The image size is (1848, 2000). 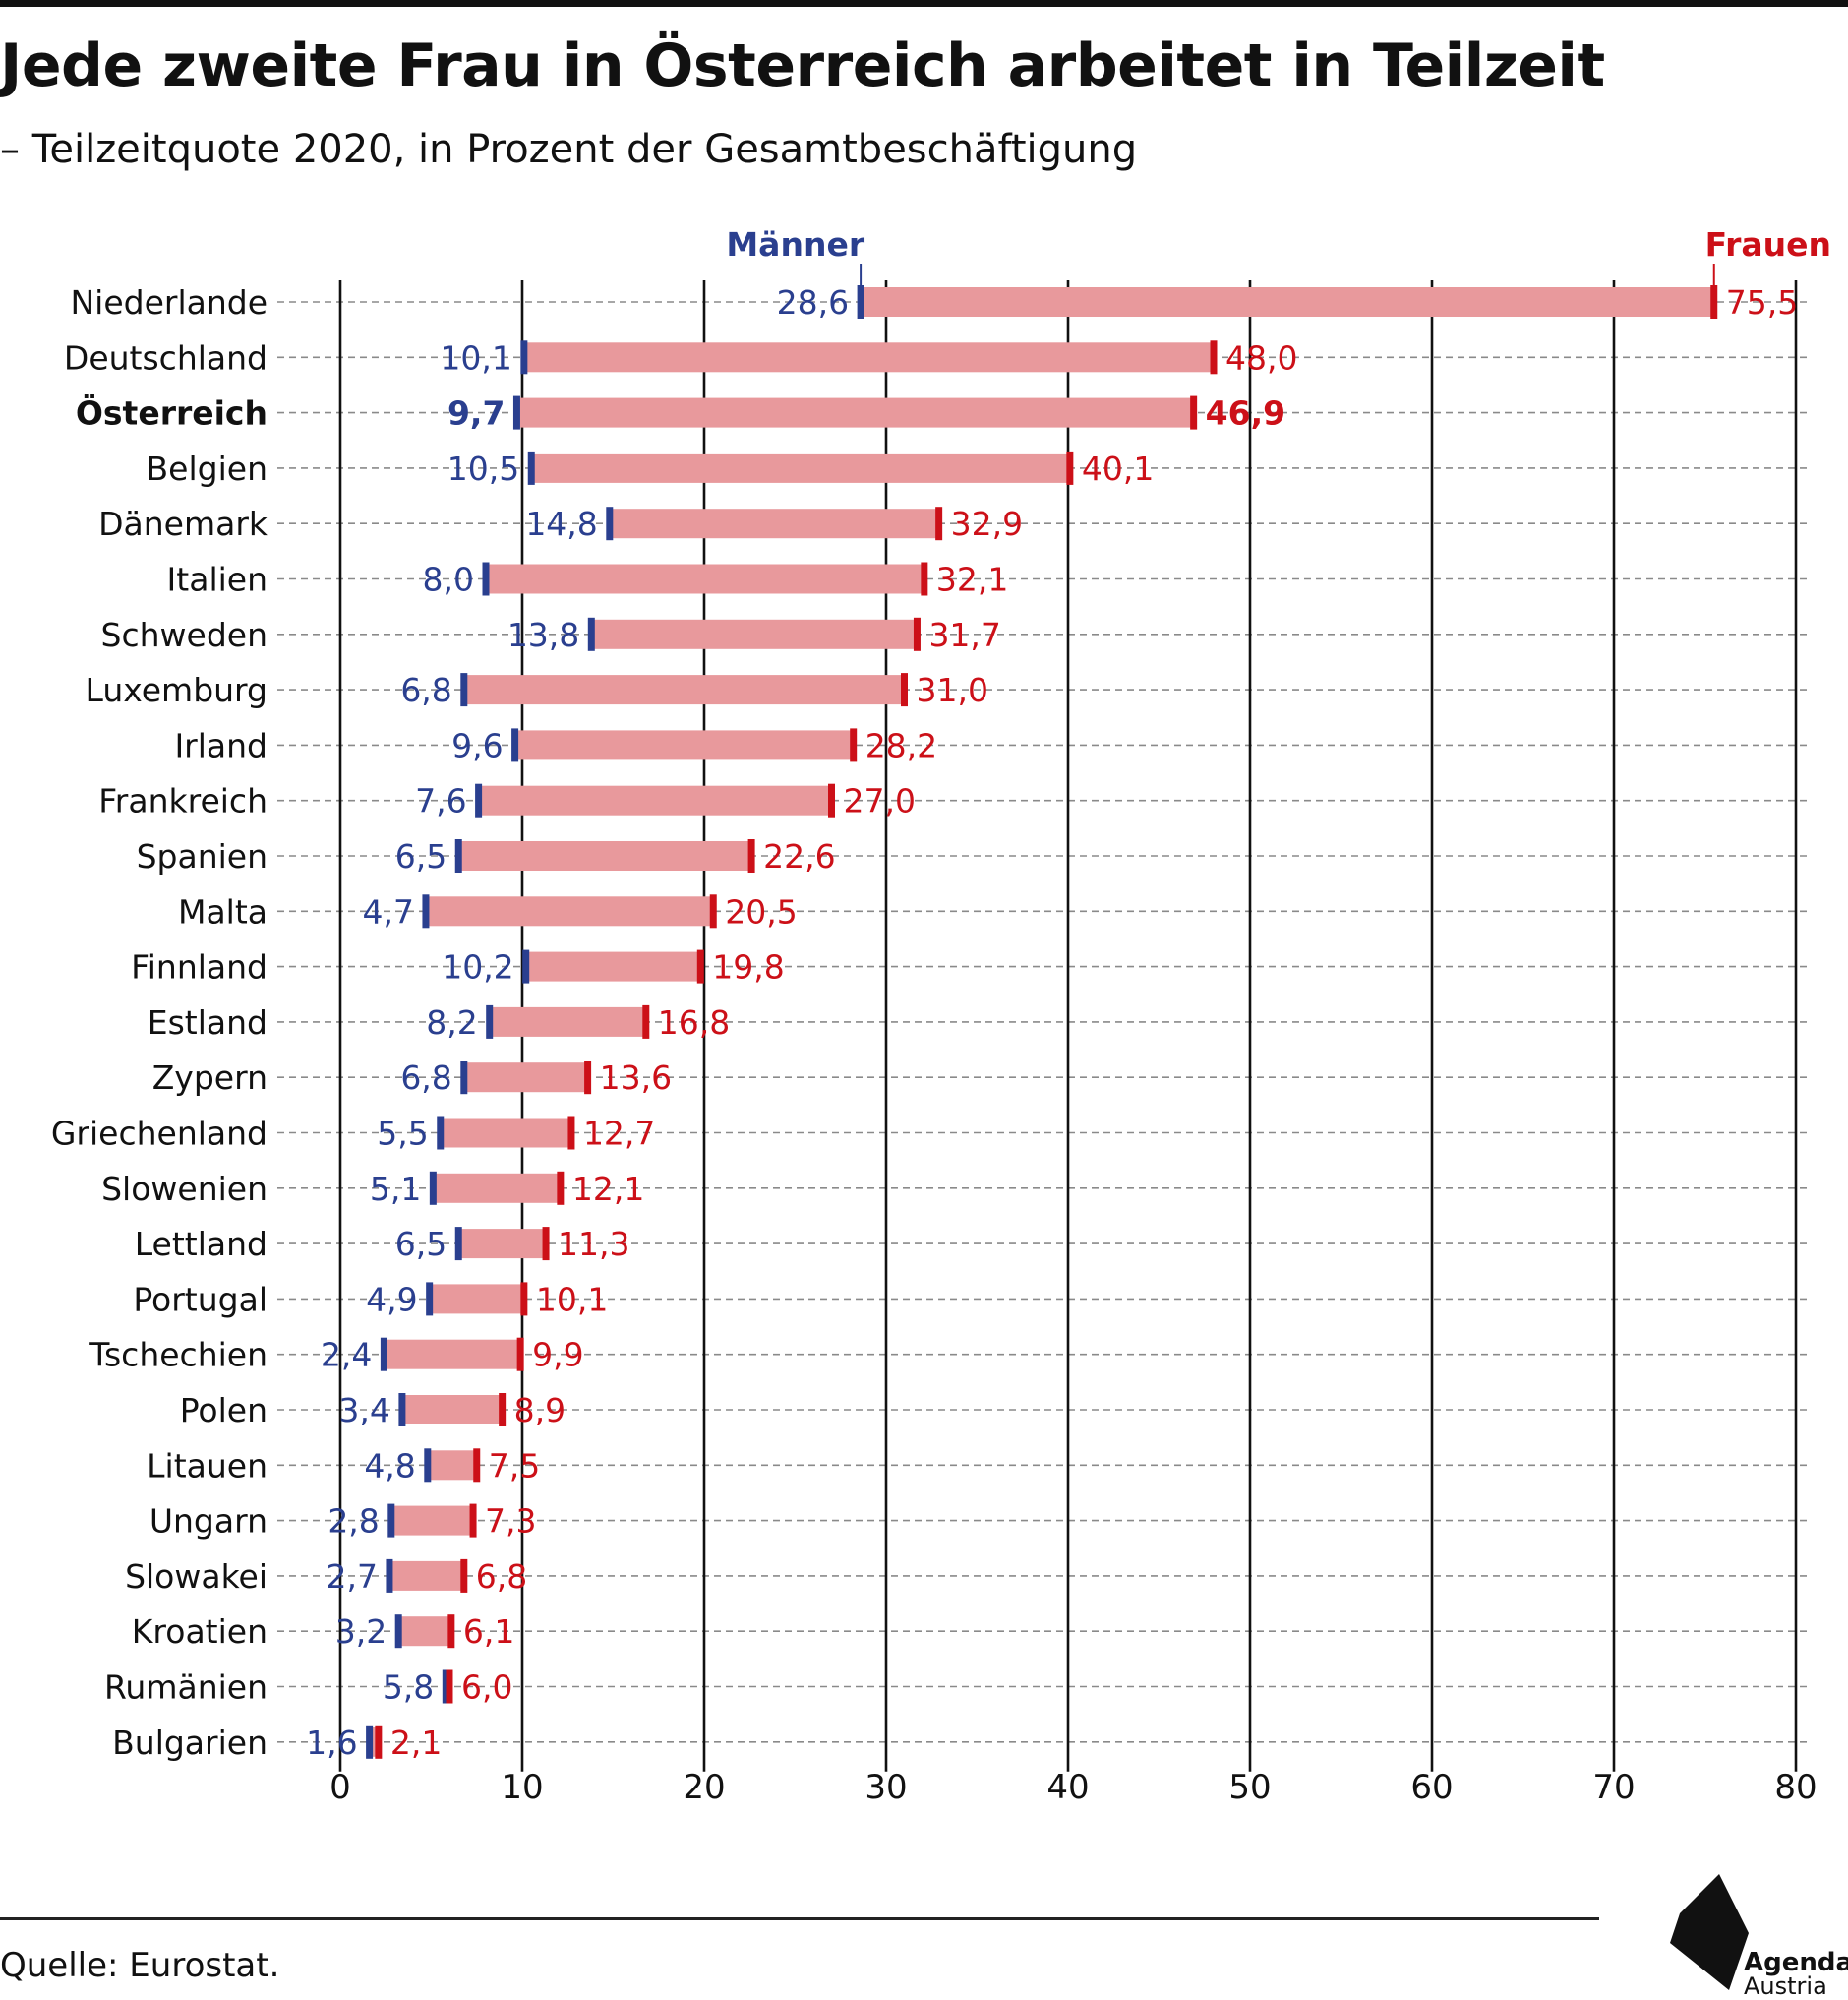 I want to click on country-label: Finnland, so click(x=199, y=967).